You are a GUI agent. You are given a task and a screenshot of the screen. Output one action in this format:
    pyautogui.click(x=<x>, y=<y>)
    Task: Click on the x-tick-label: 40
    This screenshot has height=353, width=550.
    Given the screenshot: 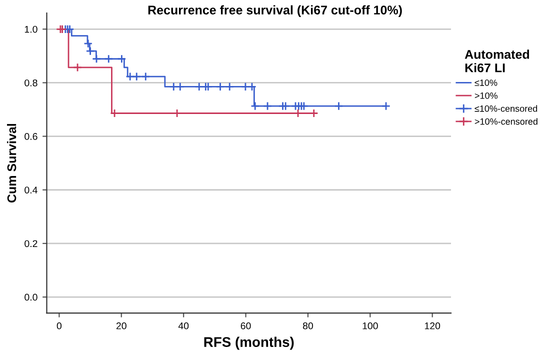 What is the action you would take?
    pyautogui.click(x=183, y=326)
    